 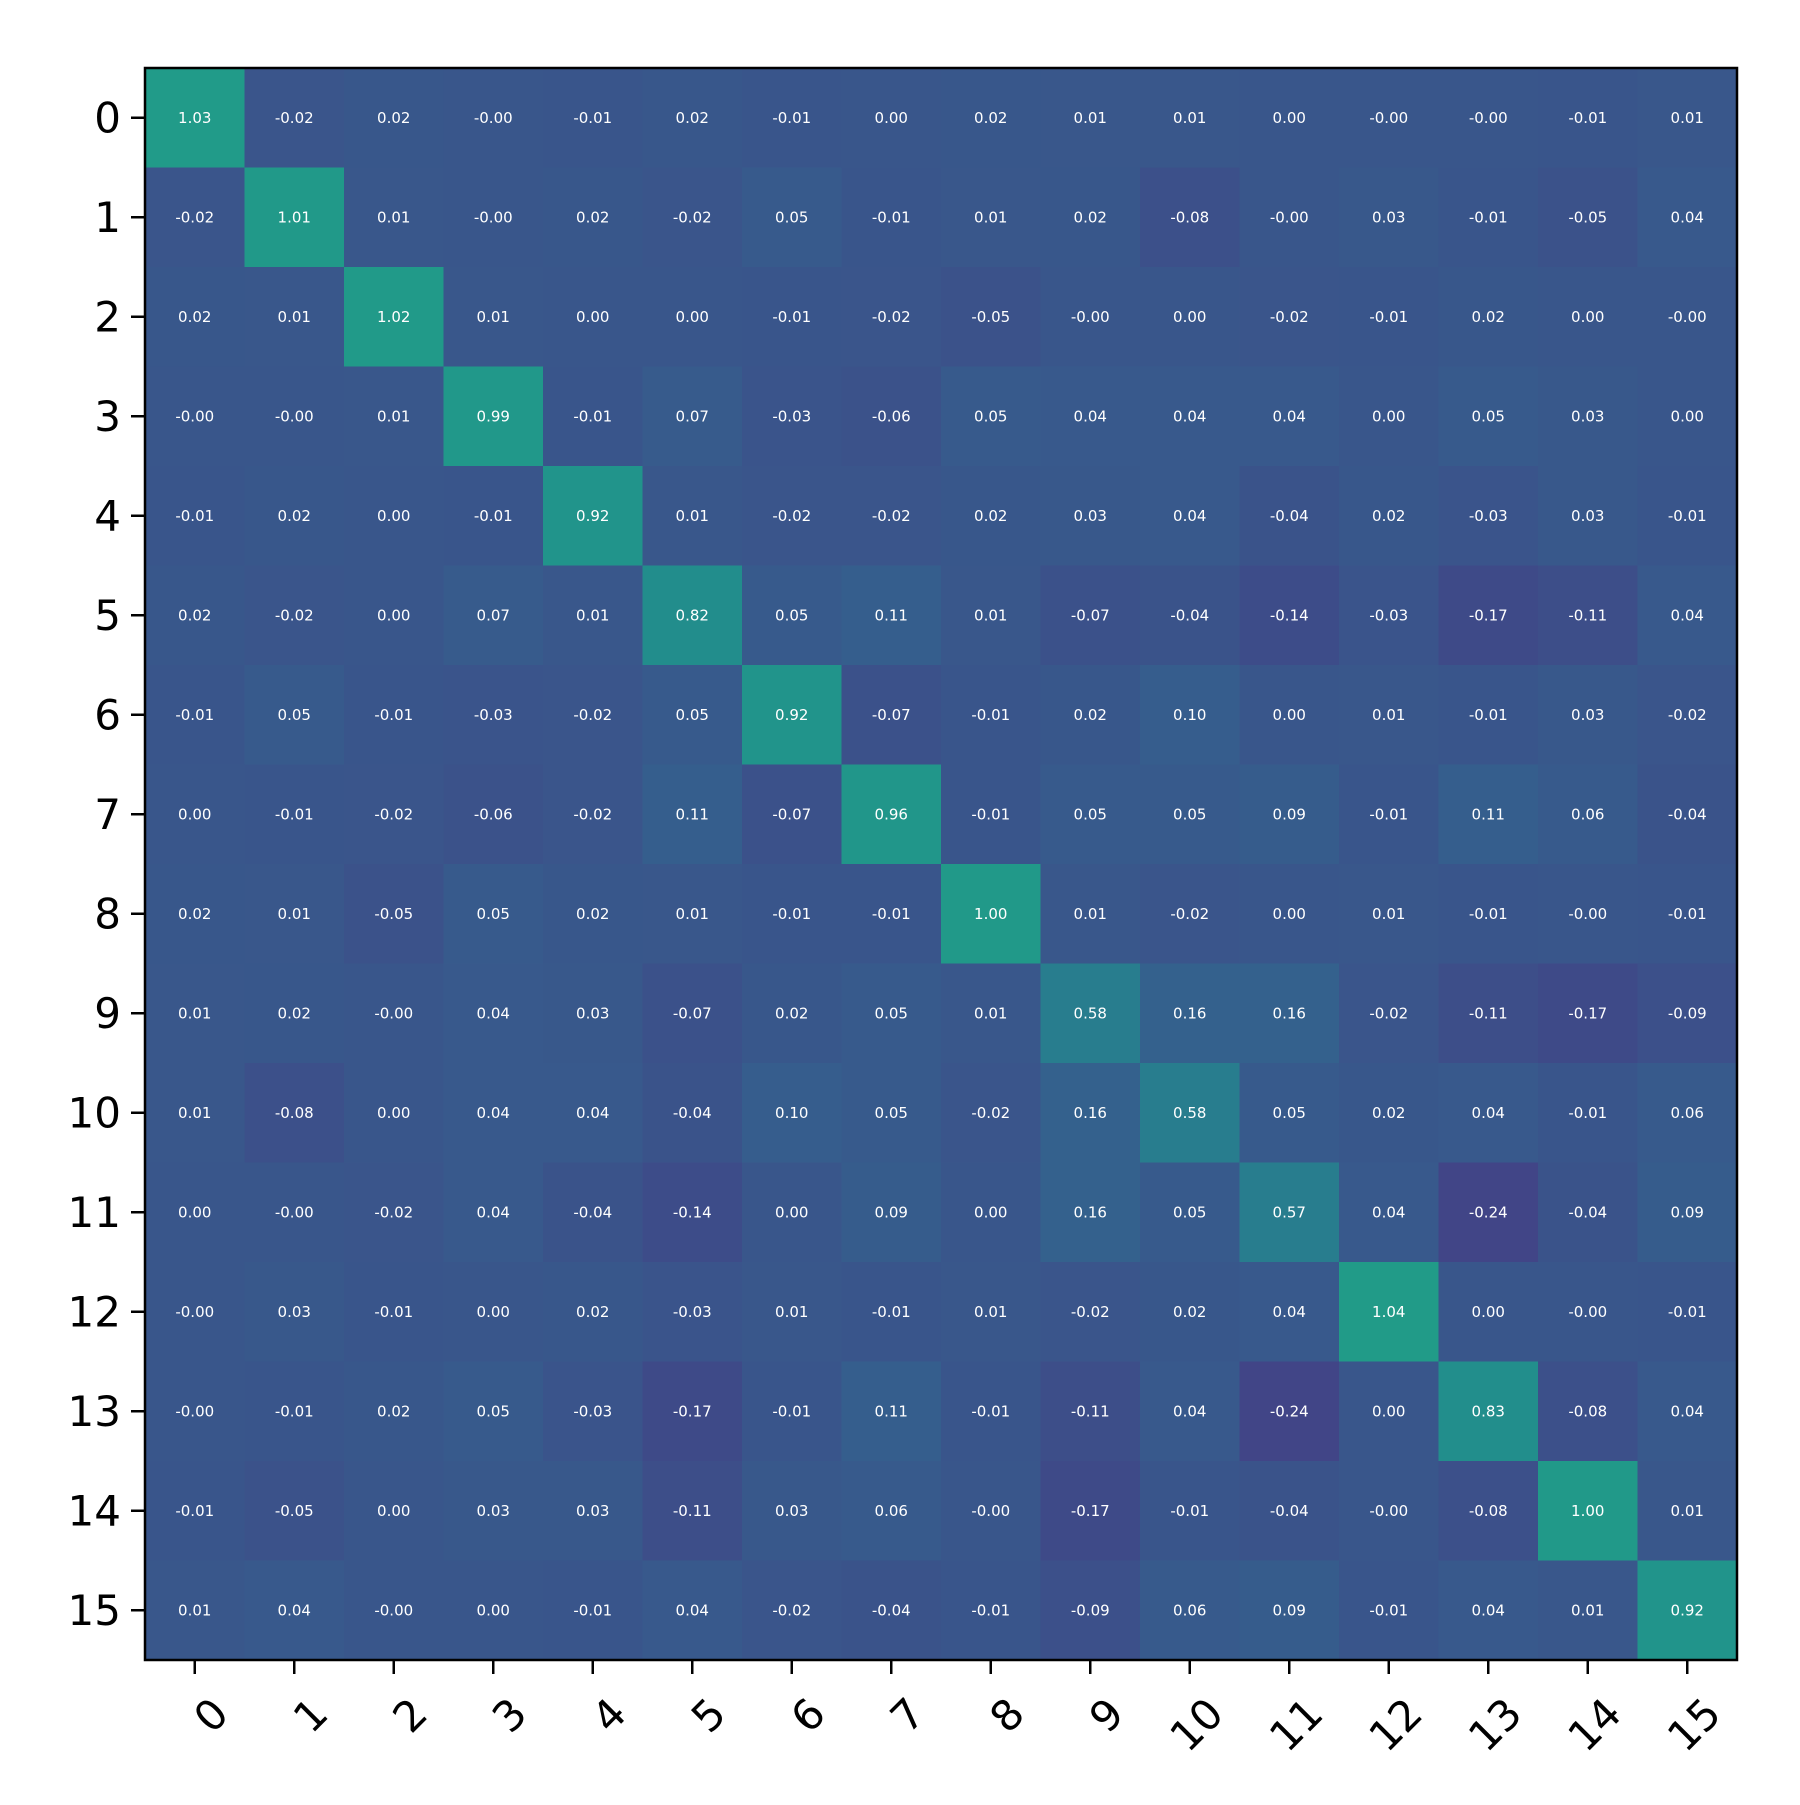 I want to click on cell-value-label: 0.09, so click(x=1289, y=1610).